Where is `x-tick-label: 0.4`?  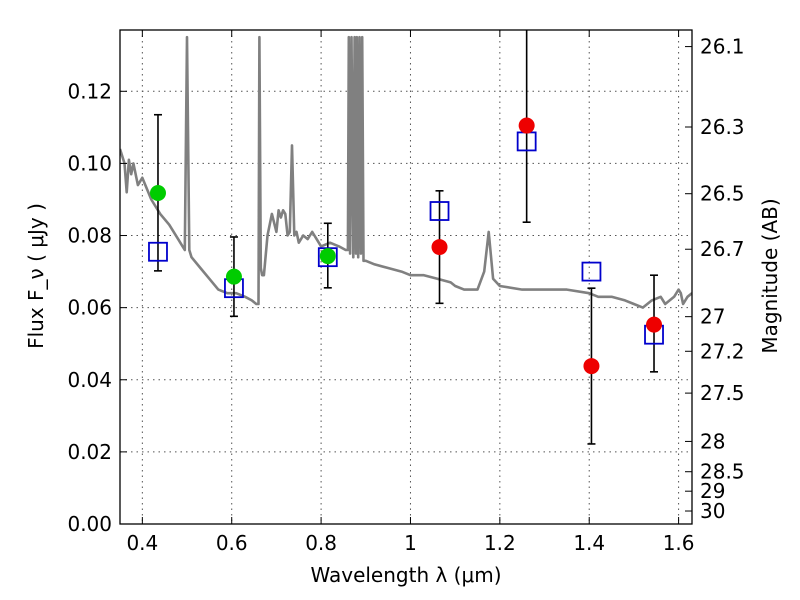 x-tick-label: 0.4 is located at coordinates (142, 543).